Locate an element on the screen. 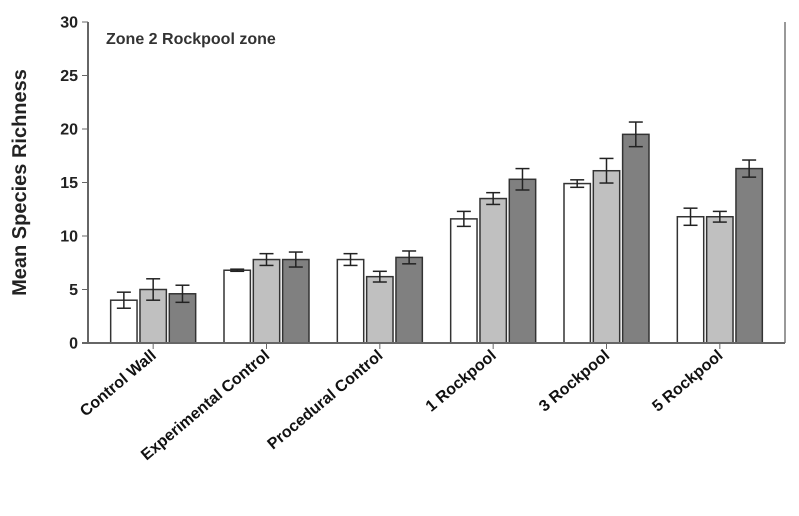  y-tick-label: 10 is located at coordinates (69, 237).